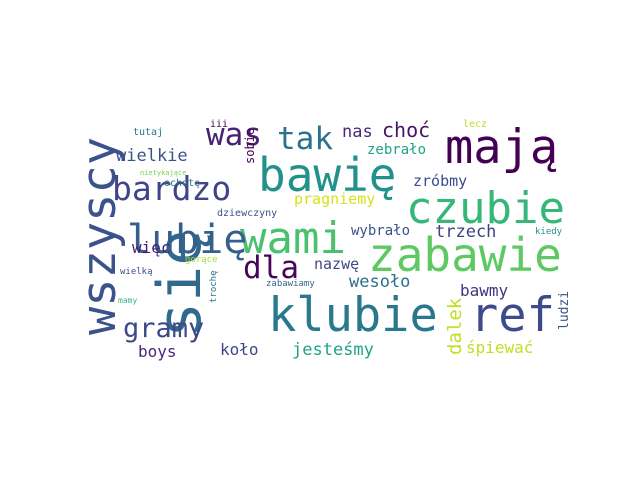  I want to click on cloud-word: nas, so click(357, 132).